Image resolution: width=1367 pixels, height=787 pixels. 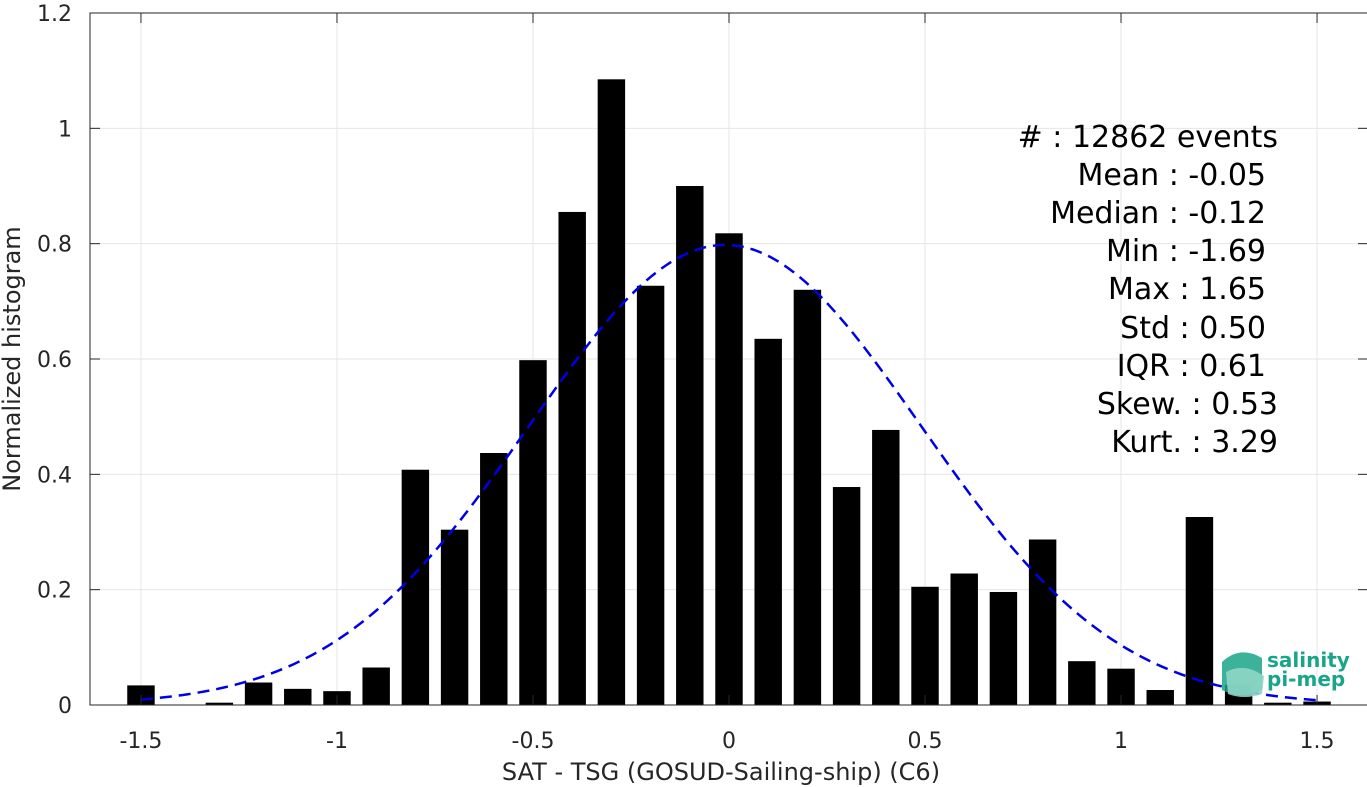 I want to click on y-tick-label: 0.8, so click(x=54, y=245).